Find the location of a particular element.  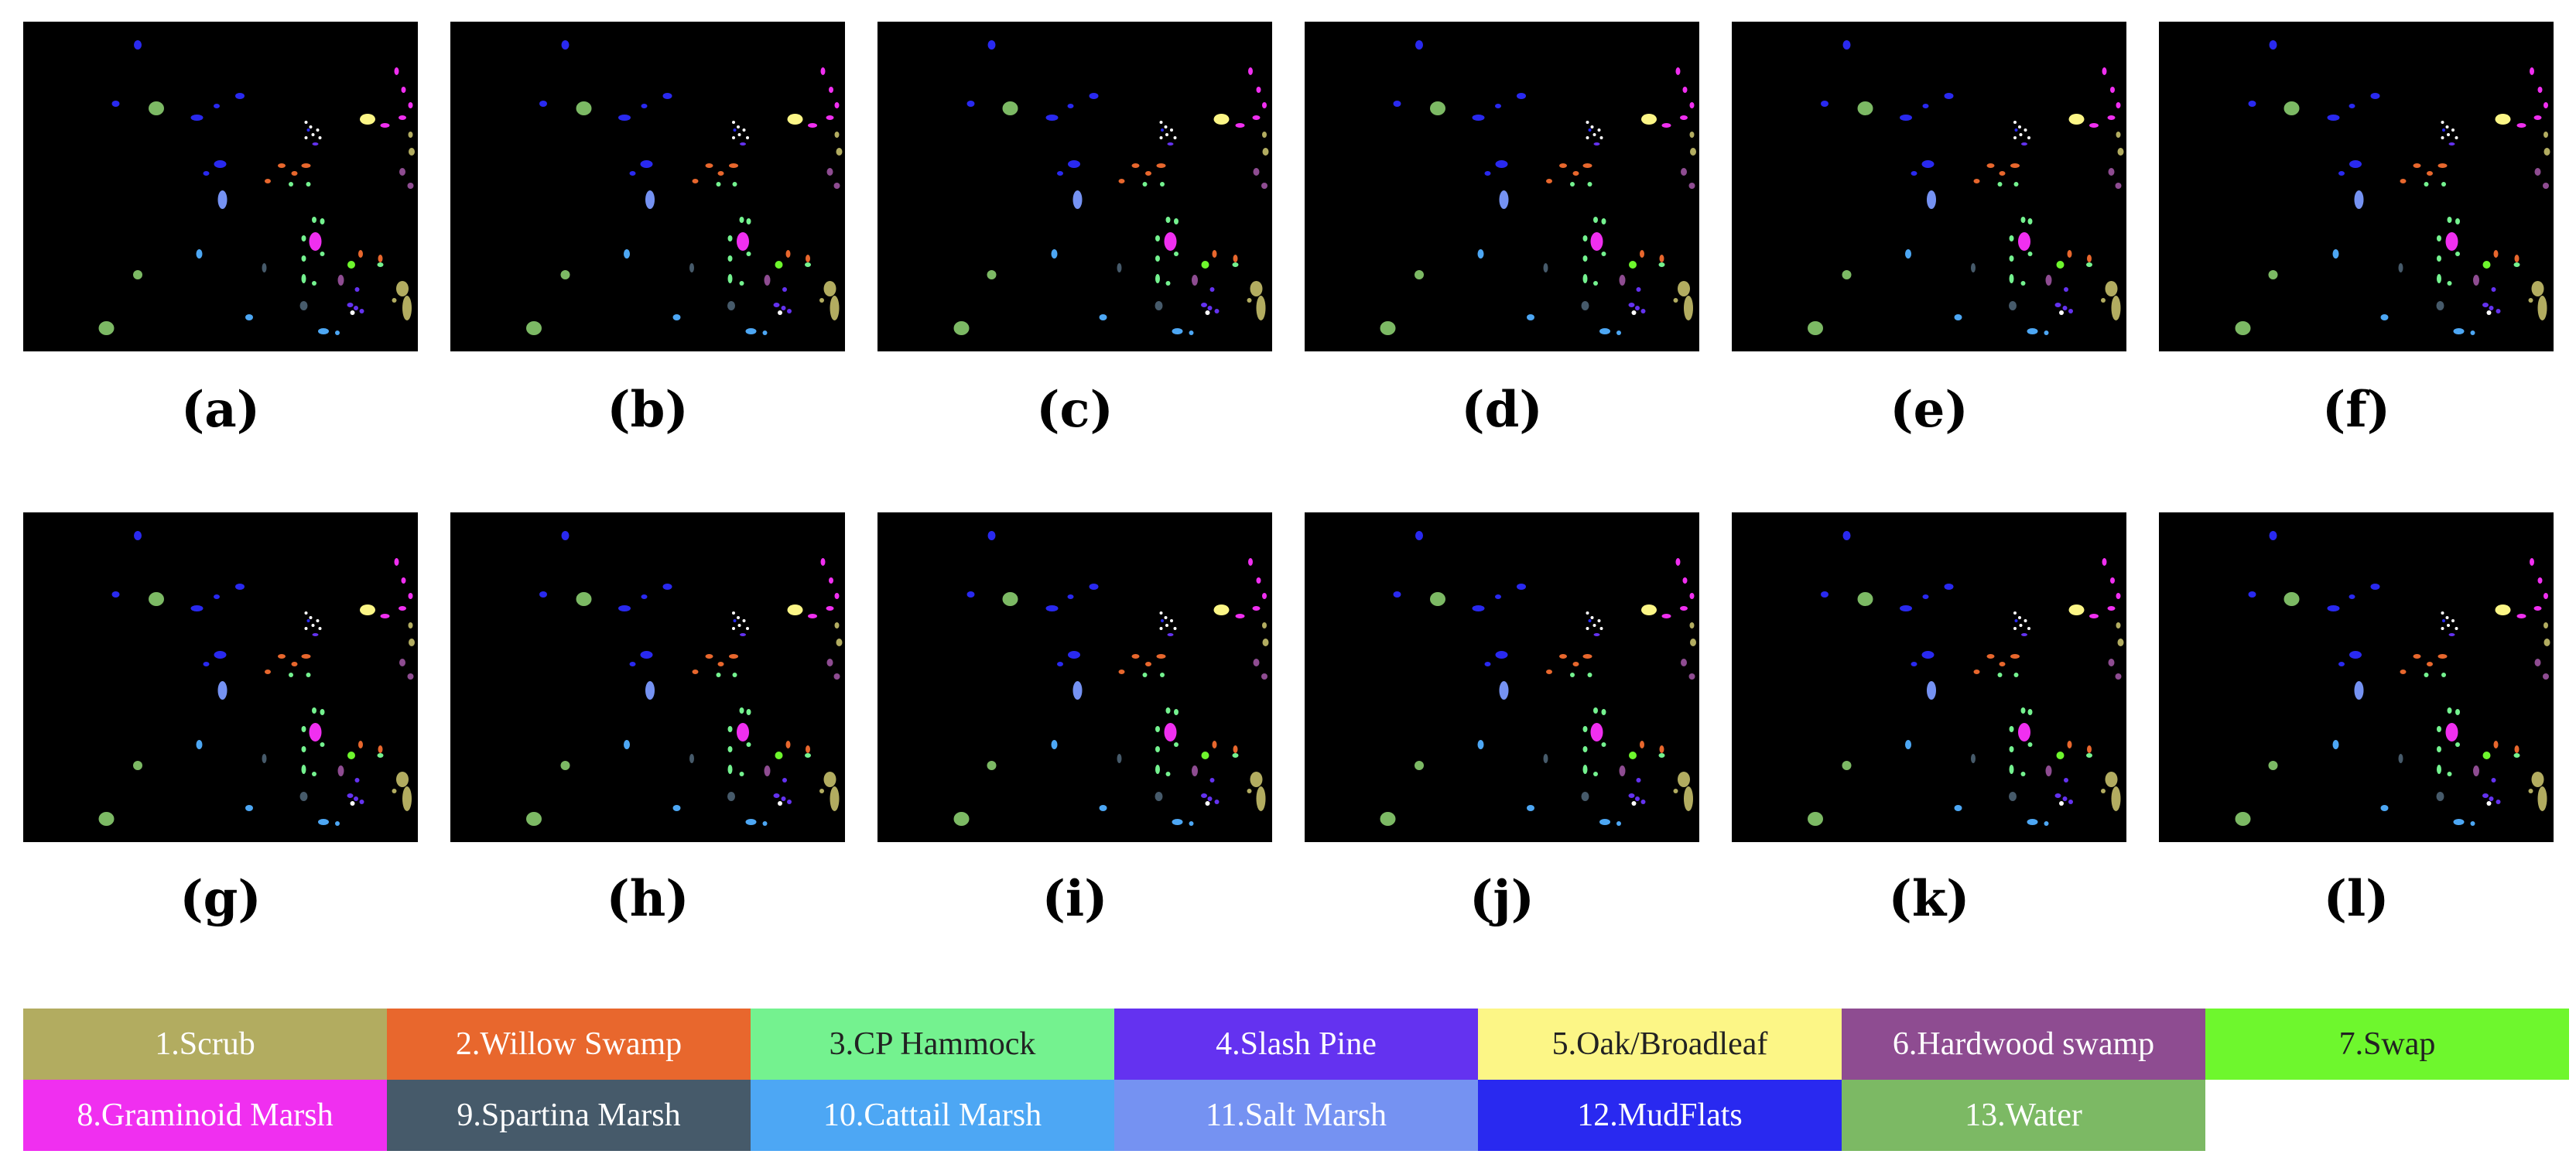

classification-map-j is located at coordinates (1502, 677).